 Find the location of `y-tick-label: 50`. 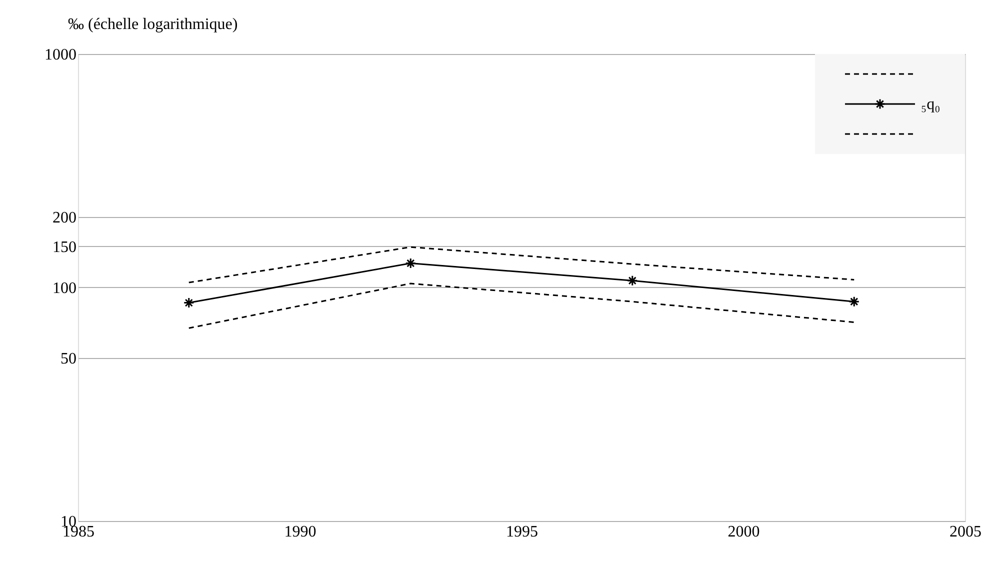

y-tick-label: 50 is located at coordinates (68, 359).